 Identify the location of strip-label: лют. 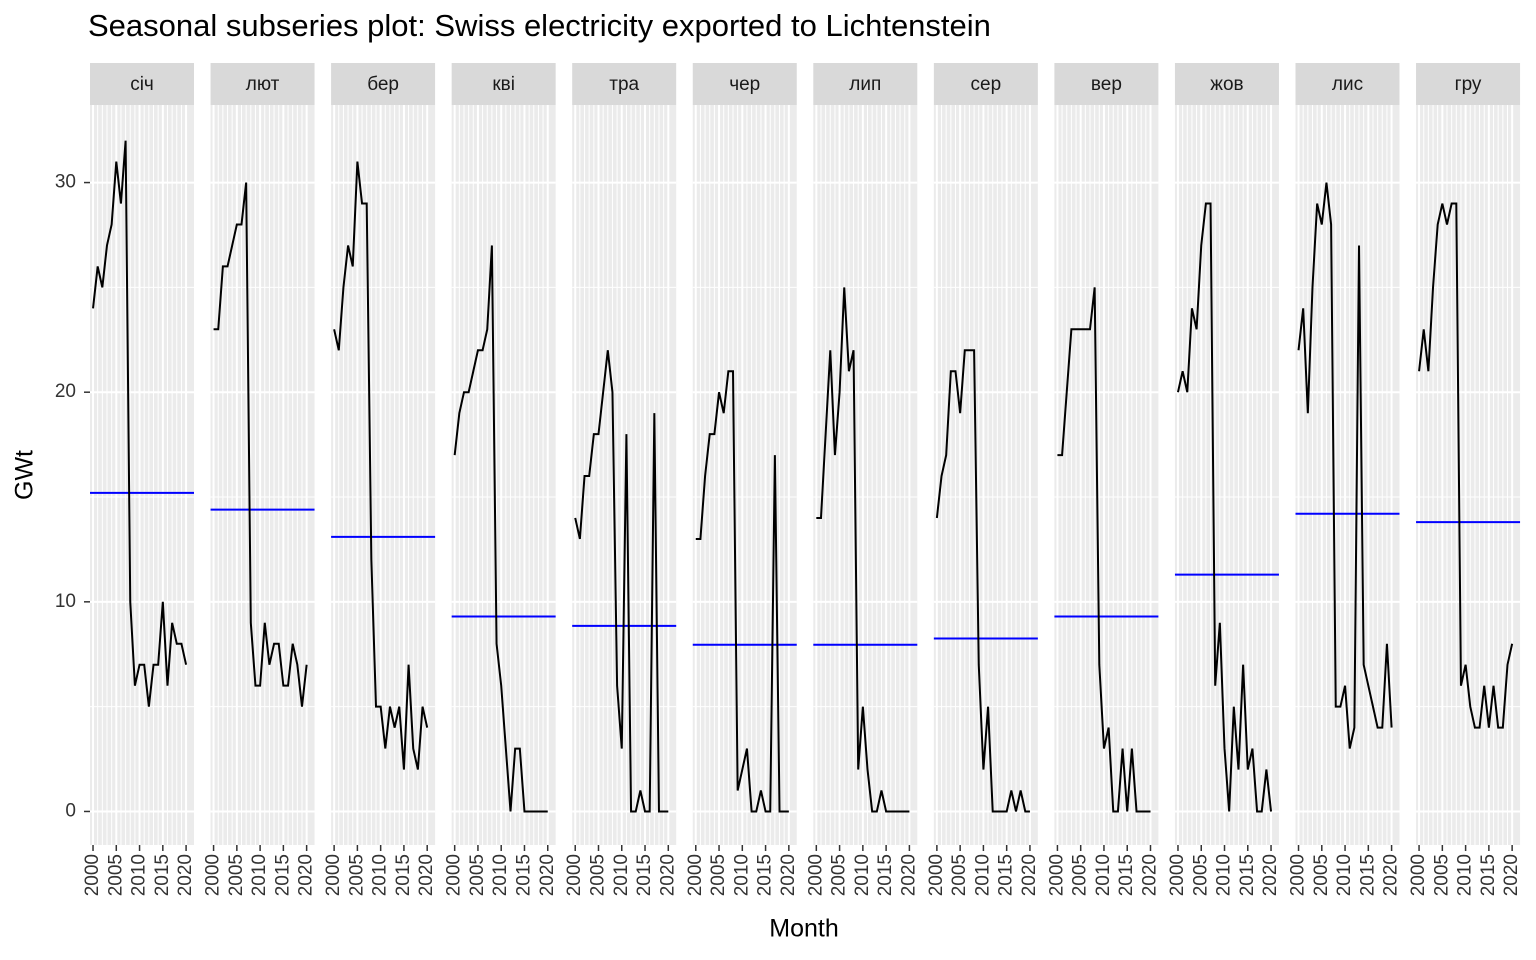
(263, 84).